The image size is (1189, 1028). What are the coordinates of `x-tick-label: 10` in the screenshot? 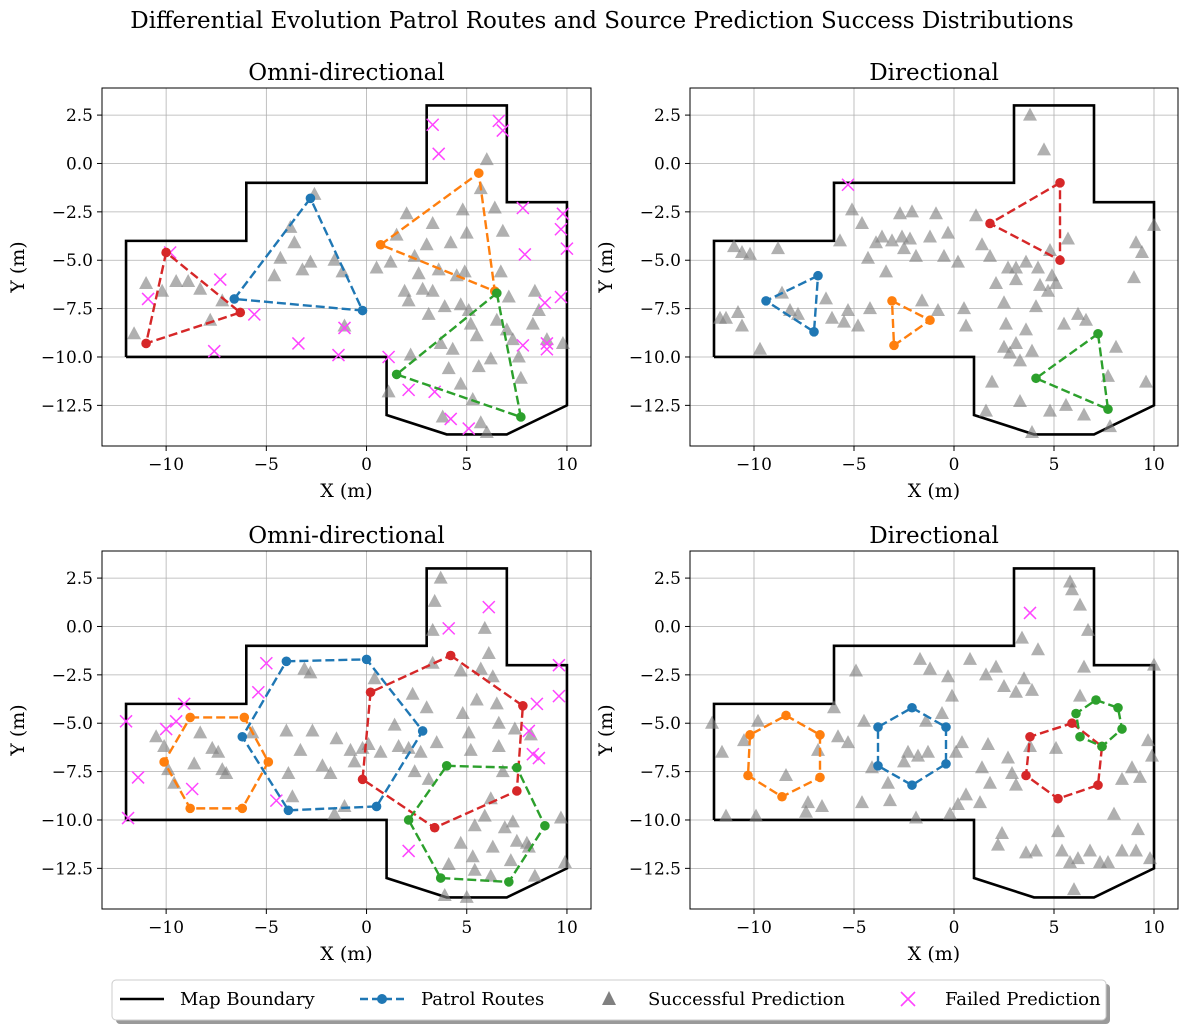 It's located at (1154, 928).